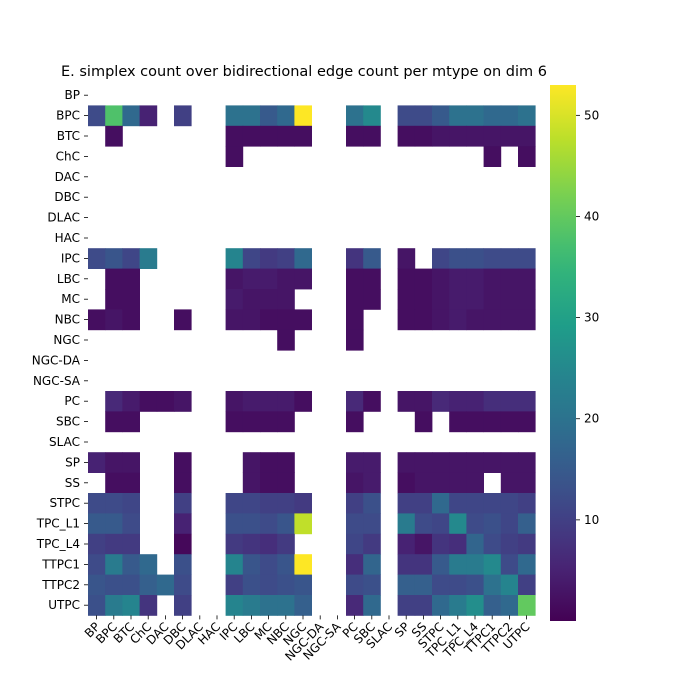 The height and width of the screenshot is (700, 700). Describe the element at coordinates (68, 156) in the screenshot. I see `row-tick-label: ChC` at that location.